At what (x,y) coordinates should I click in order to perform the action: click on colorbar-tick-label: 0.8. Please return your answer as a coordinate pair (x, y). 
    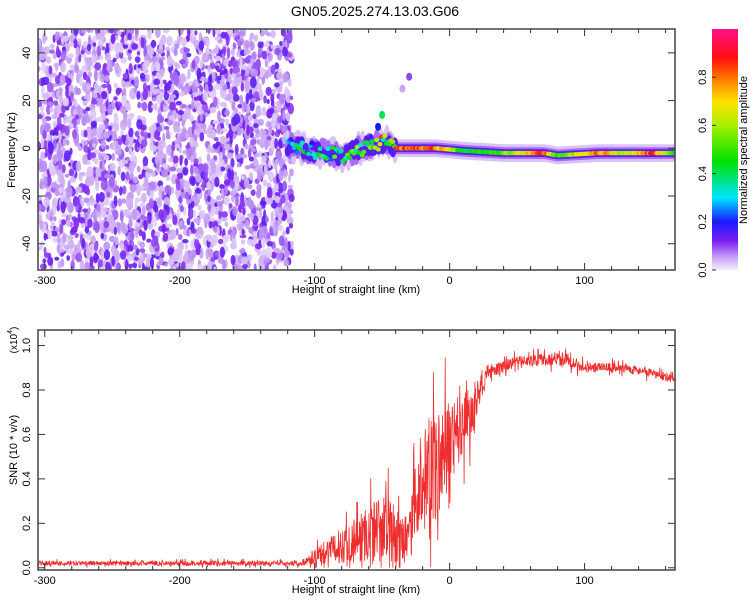
    Looking at the image, I should click on (703, 77).